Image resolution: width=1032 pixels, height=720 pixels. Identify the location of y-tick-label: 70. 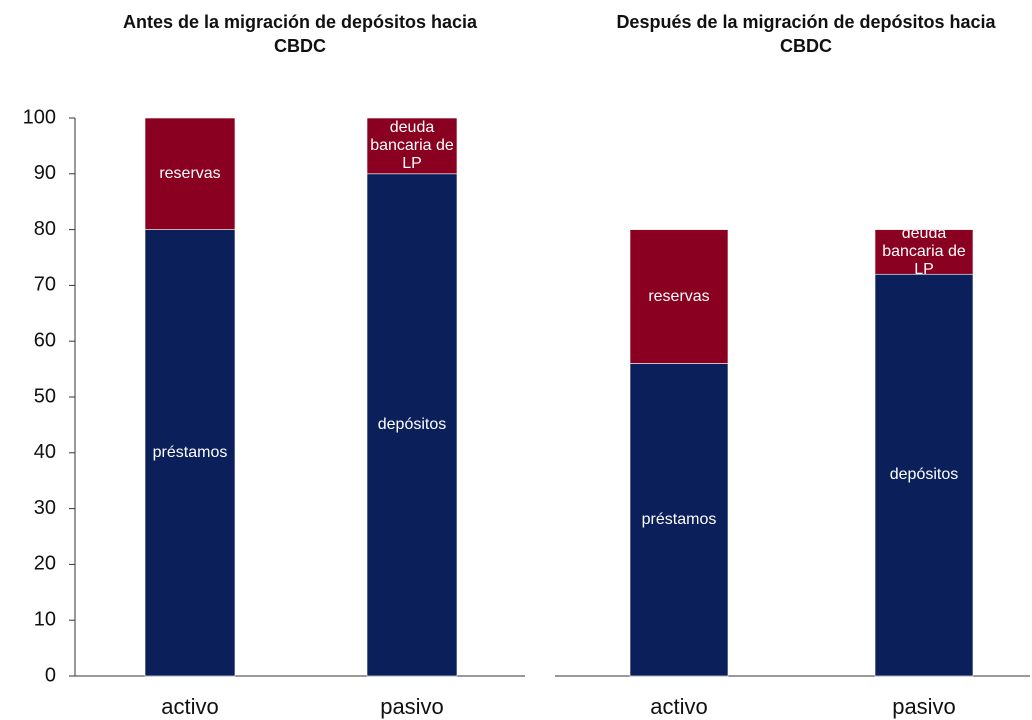
(45, 285).